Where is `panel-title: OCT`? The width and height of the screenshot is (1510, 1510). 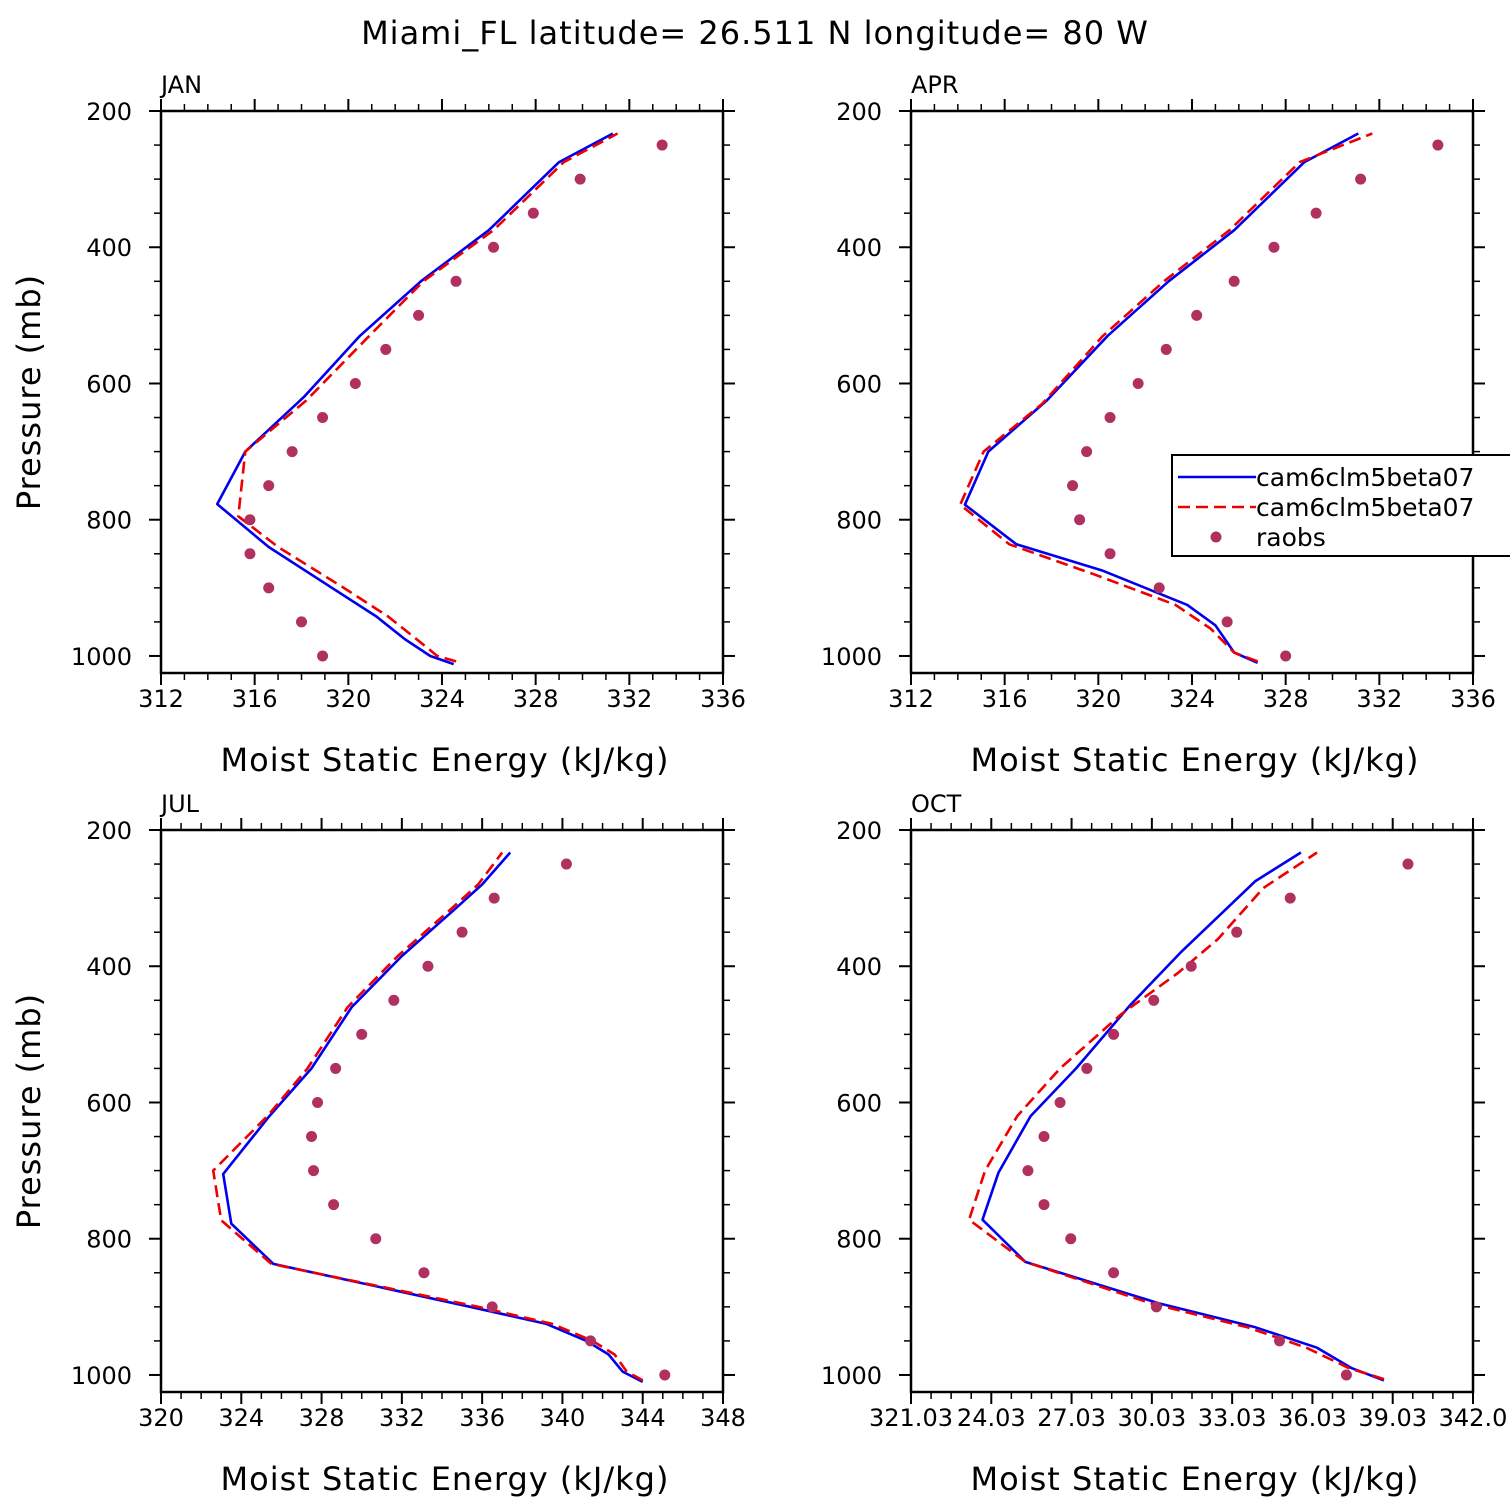
panel-title: OCT is located at coordinates (936, 804).